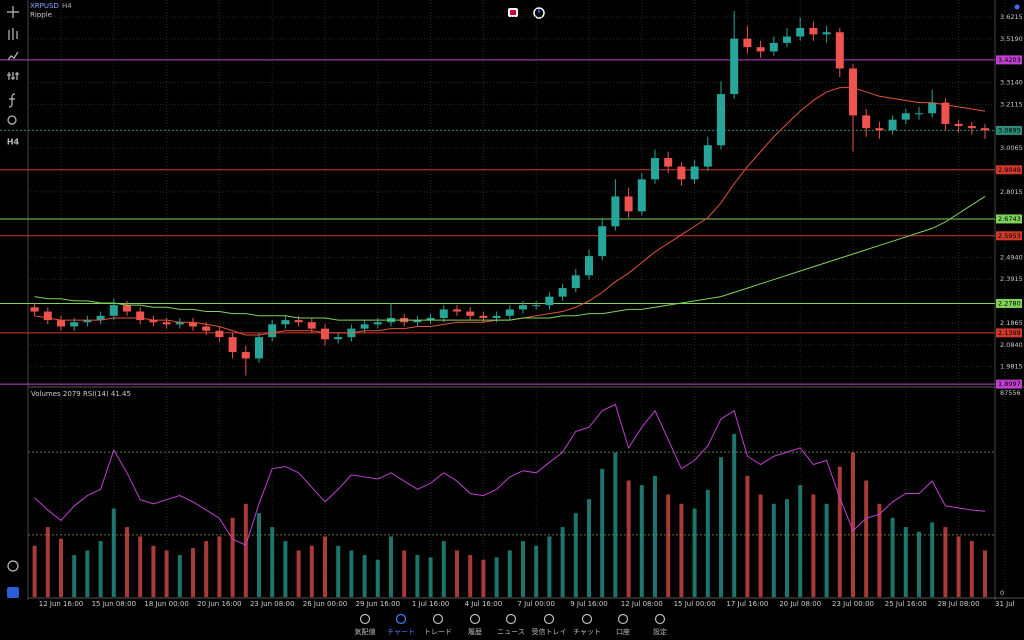  I want to click on crosshair-tool, so click(13, 12).